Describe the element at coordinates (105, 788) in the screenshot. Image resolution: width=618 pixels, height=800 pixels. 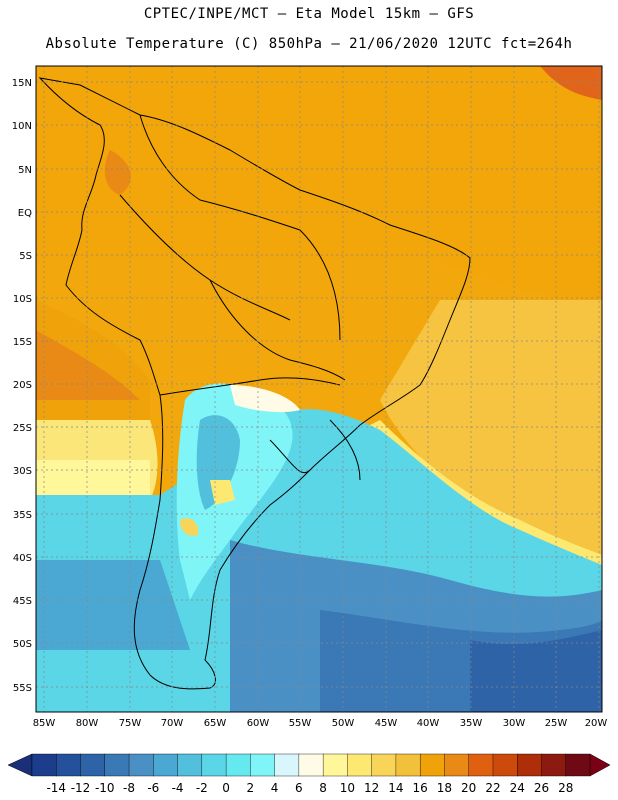
I see `legend-tick-label: -10` at that location.